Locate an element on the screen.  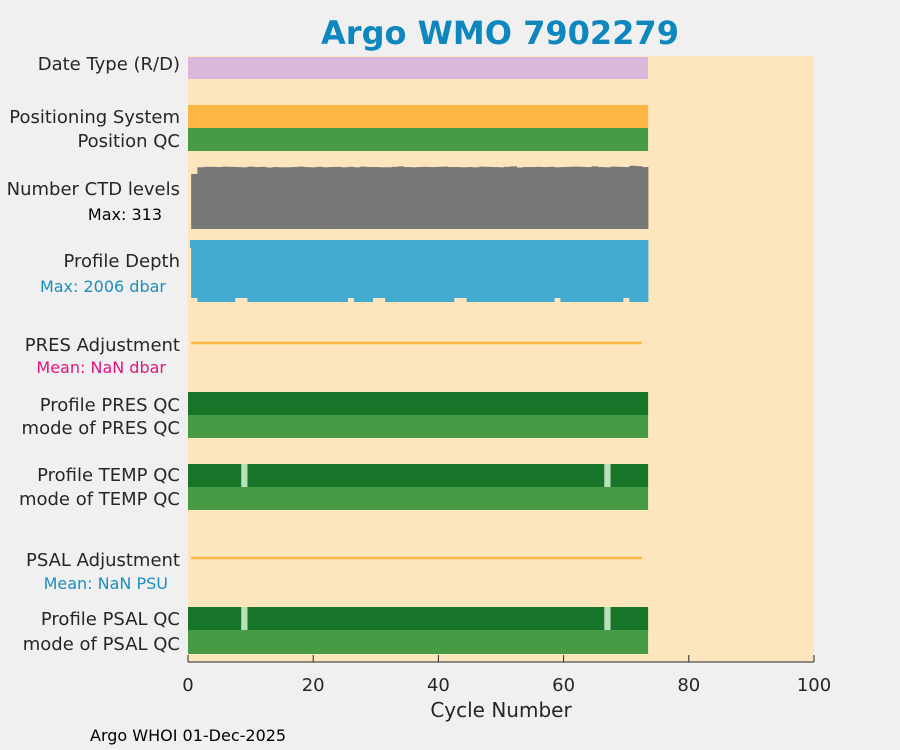
row-label-date-type: Date Type (R/D) is located at coordinates (109, 64).